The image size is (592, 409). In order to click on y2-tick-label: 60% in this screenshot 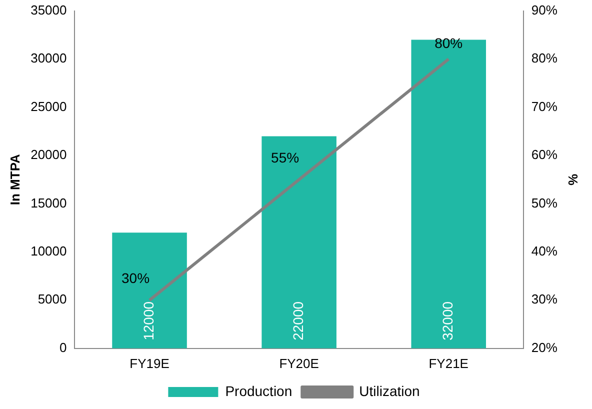, I will do `click(544, 154)`.